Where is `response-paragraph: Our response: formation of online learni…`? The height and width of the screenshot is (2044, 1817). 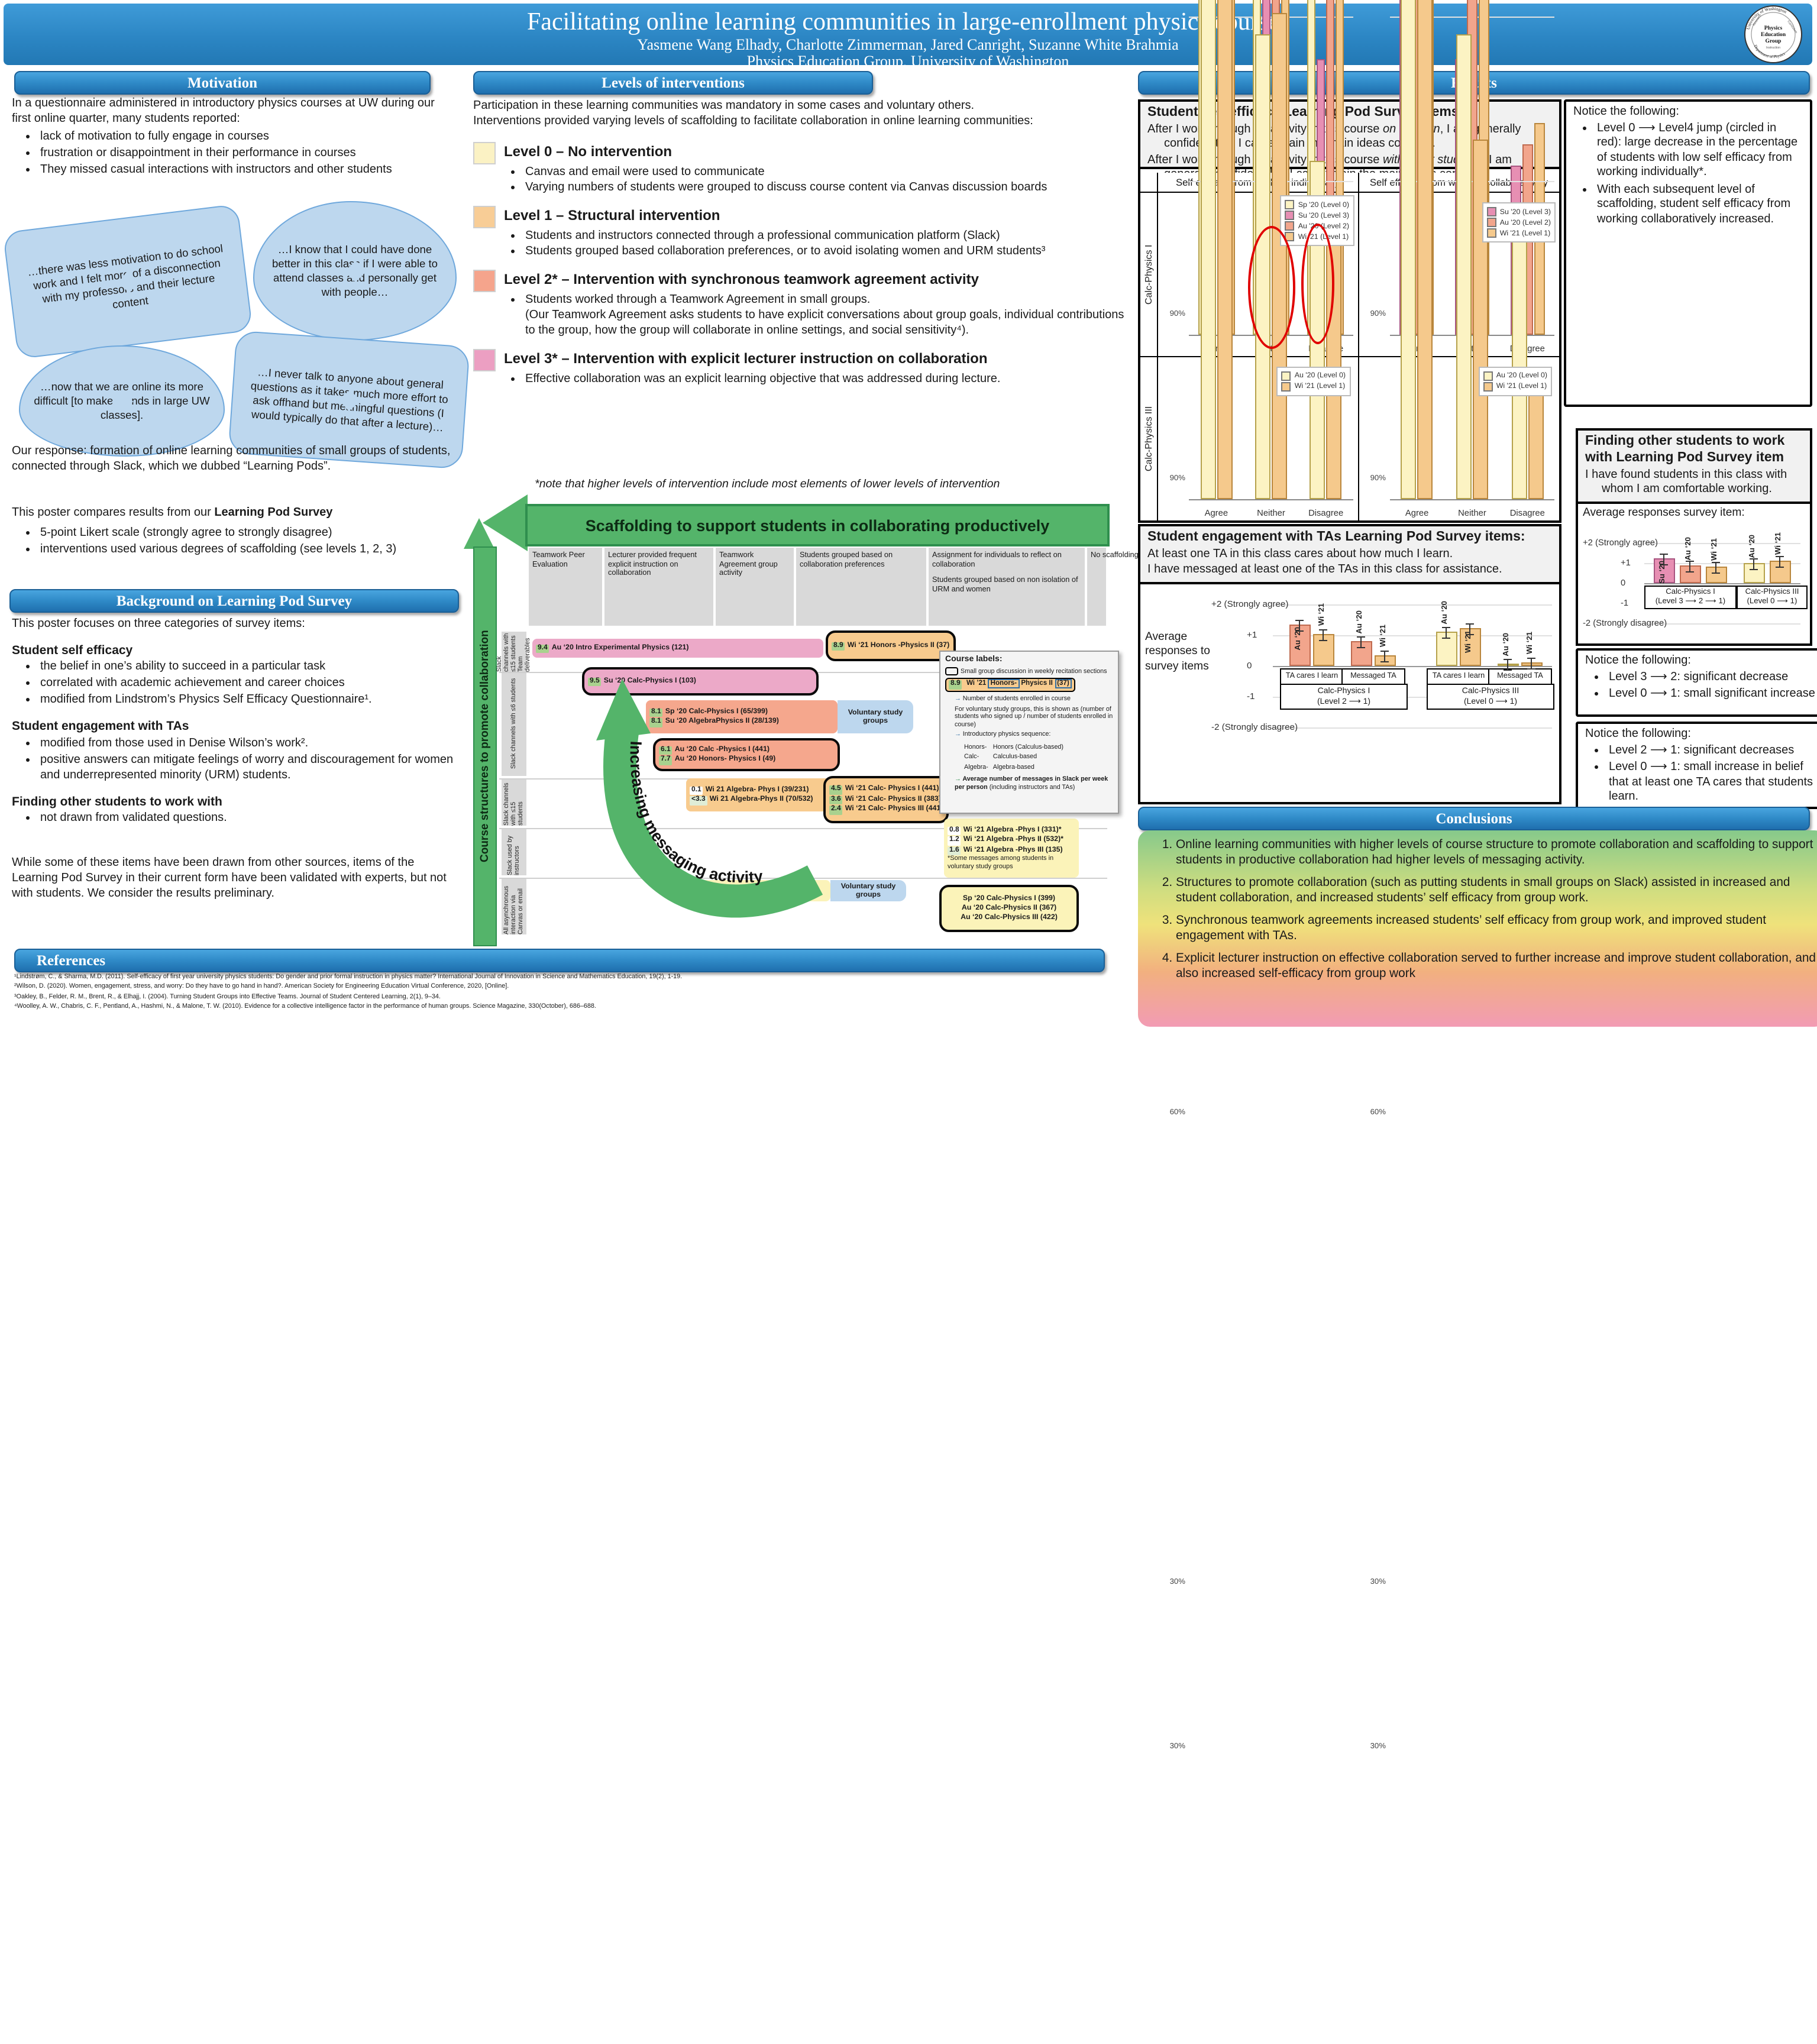 response-paragraph: Our response: formation of online learni… is located at coordinates (231, 459).